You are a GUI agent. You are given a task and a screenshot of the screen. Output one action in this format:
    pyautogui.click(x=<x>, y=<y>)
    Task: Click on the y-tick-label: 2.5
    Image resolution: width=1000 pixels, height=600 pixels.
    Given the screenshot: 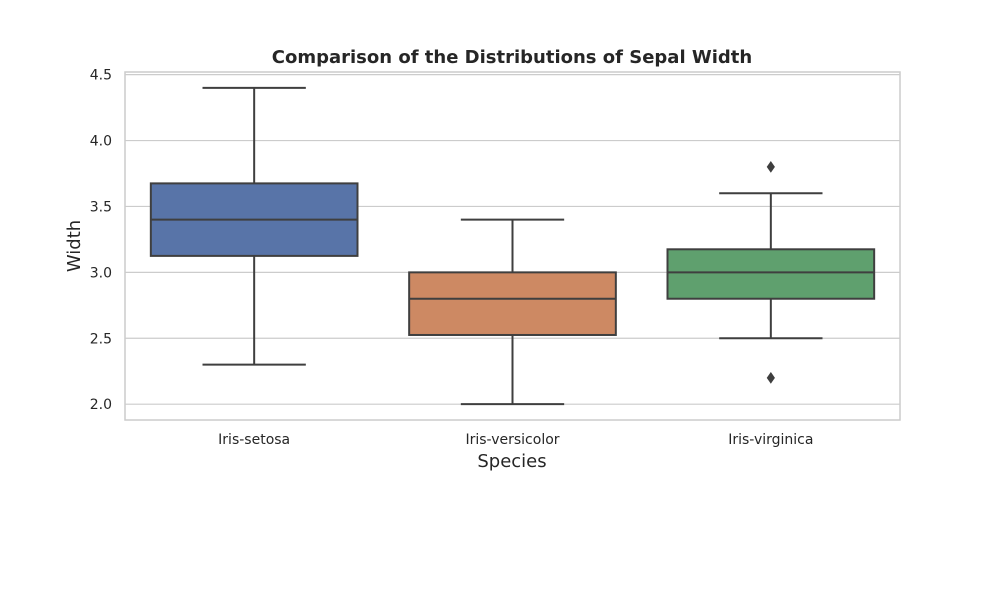 What is the action you would take?
    pyautogui.click(x=101, y=339)
    